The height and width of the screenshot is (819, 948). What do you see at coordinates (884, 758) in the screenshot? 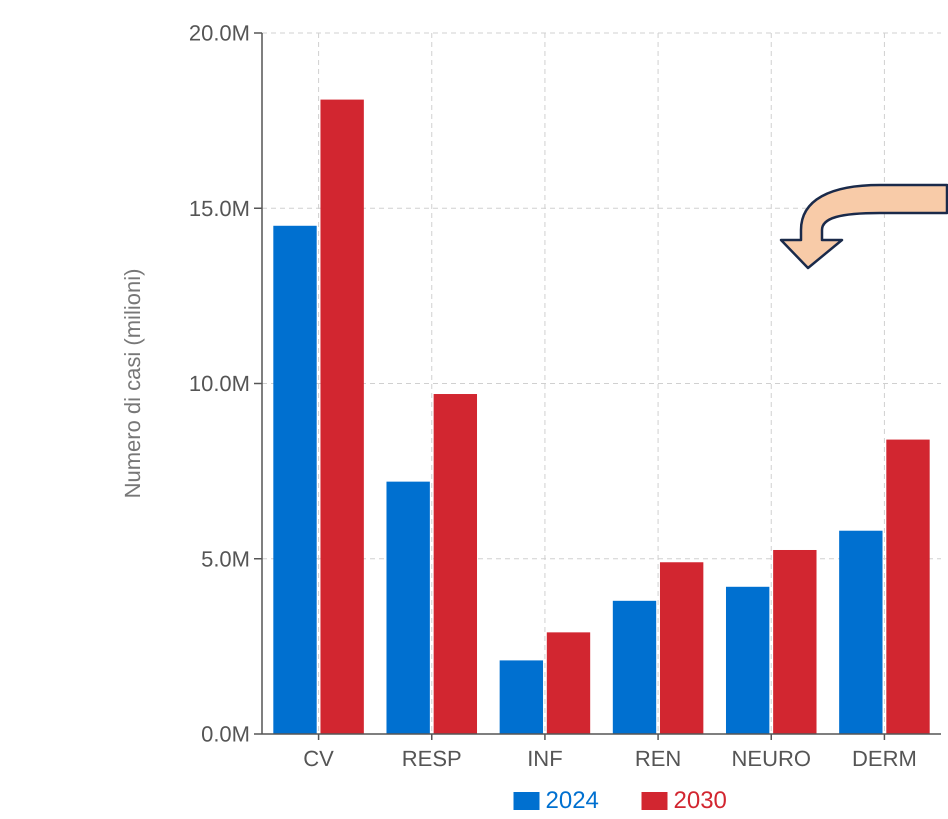
I see `x-tick-label: DERM` at bounding box center [884, 758].